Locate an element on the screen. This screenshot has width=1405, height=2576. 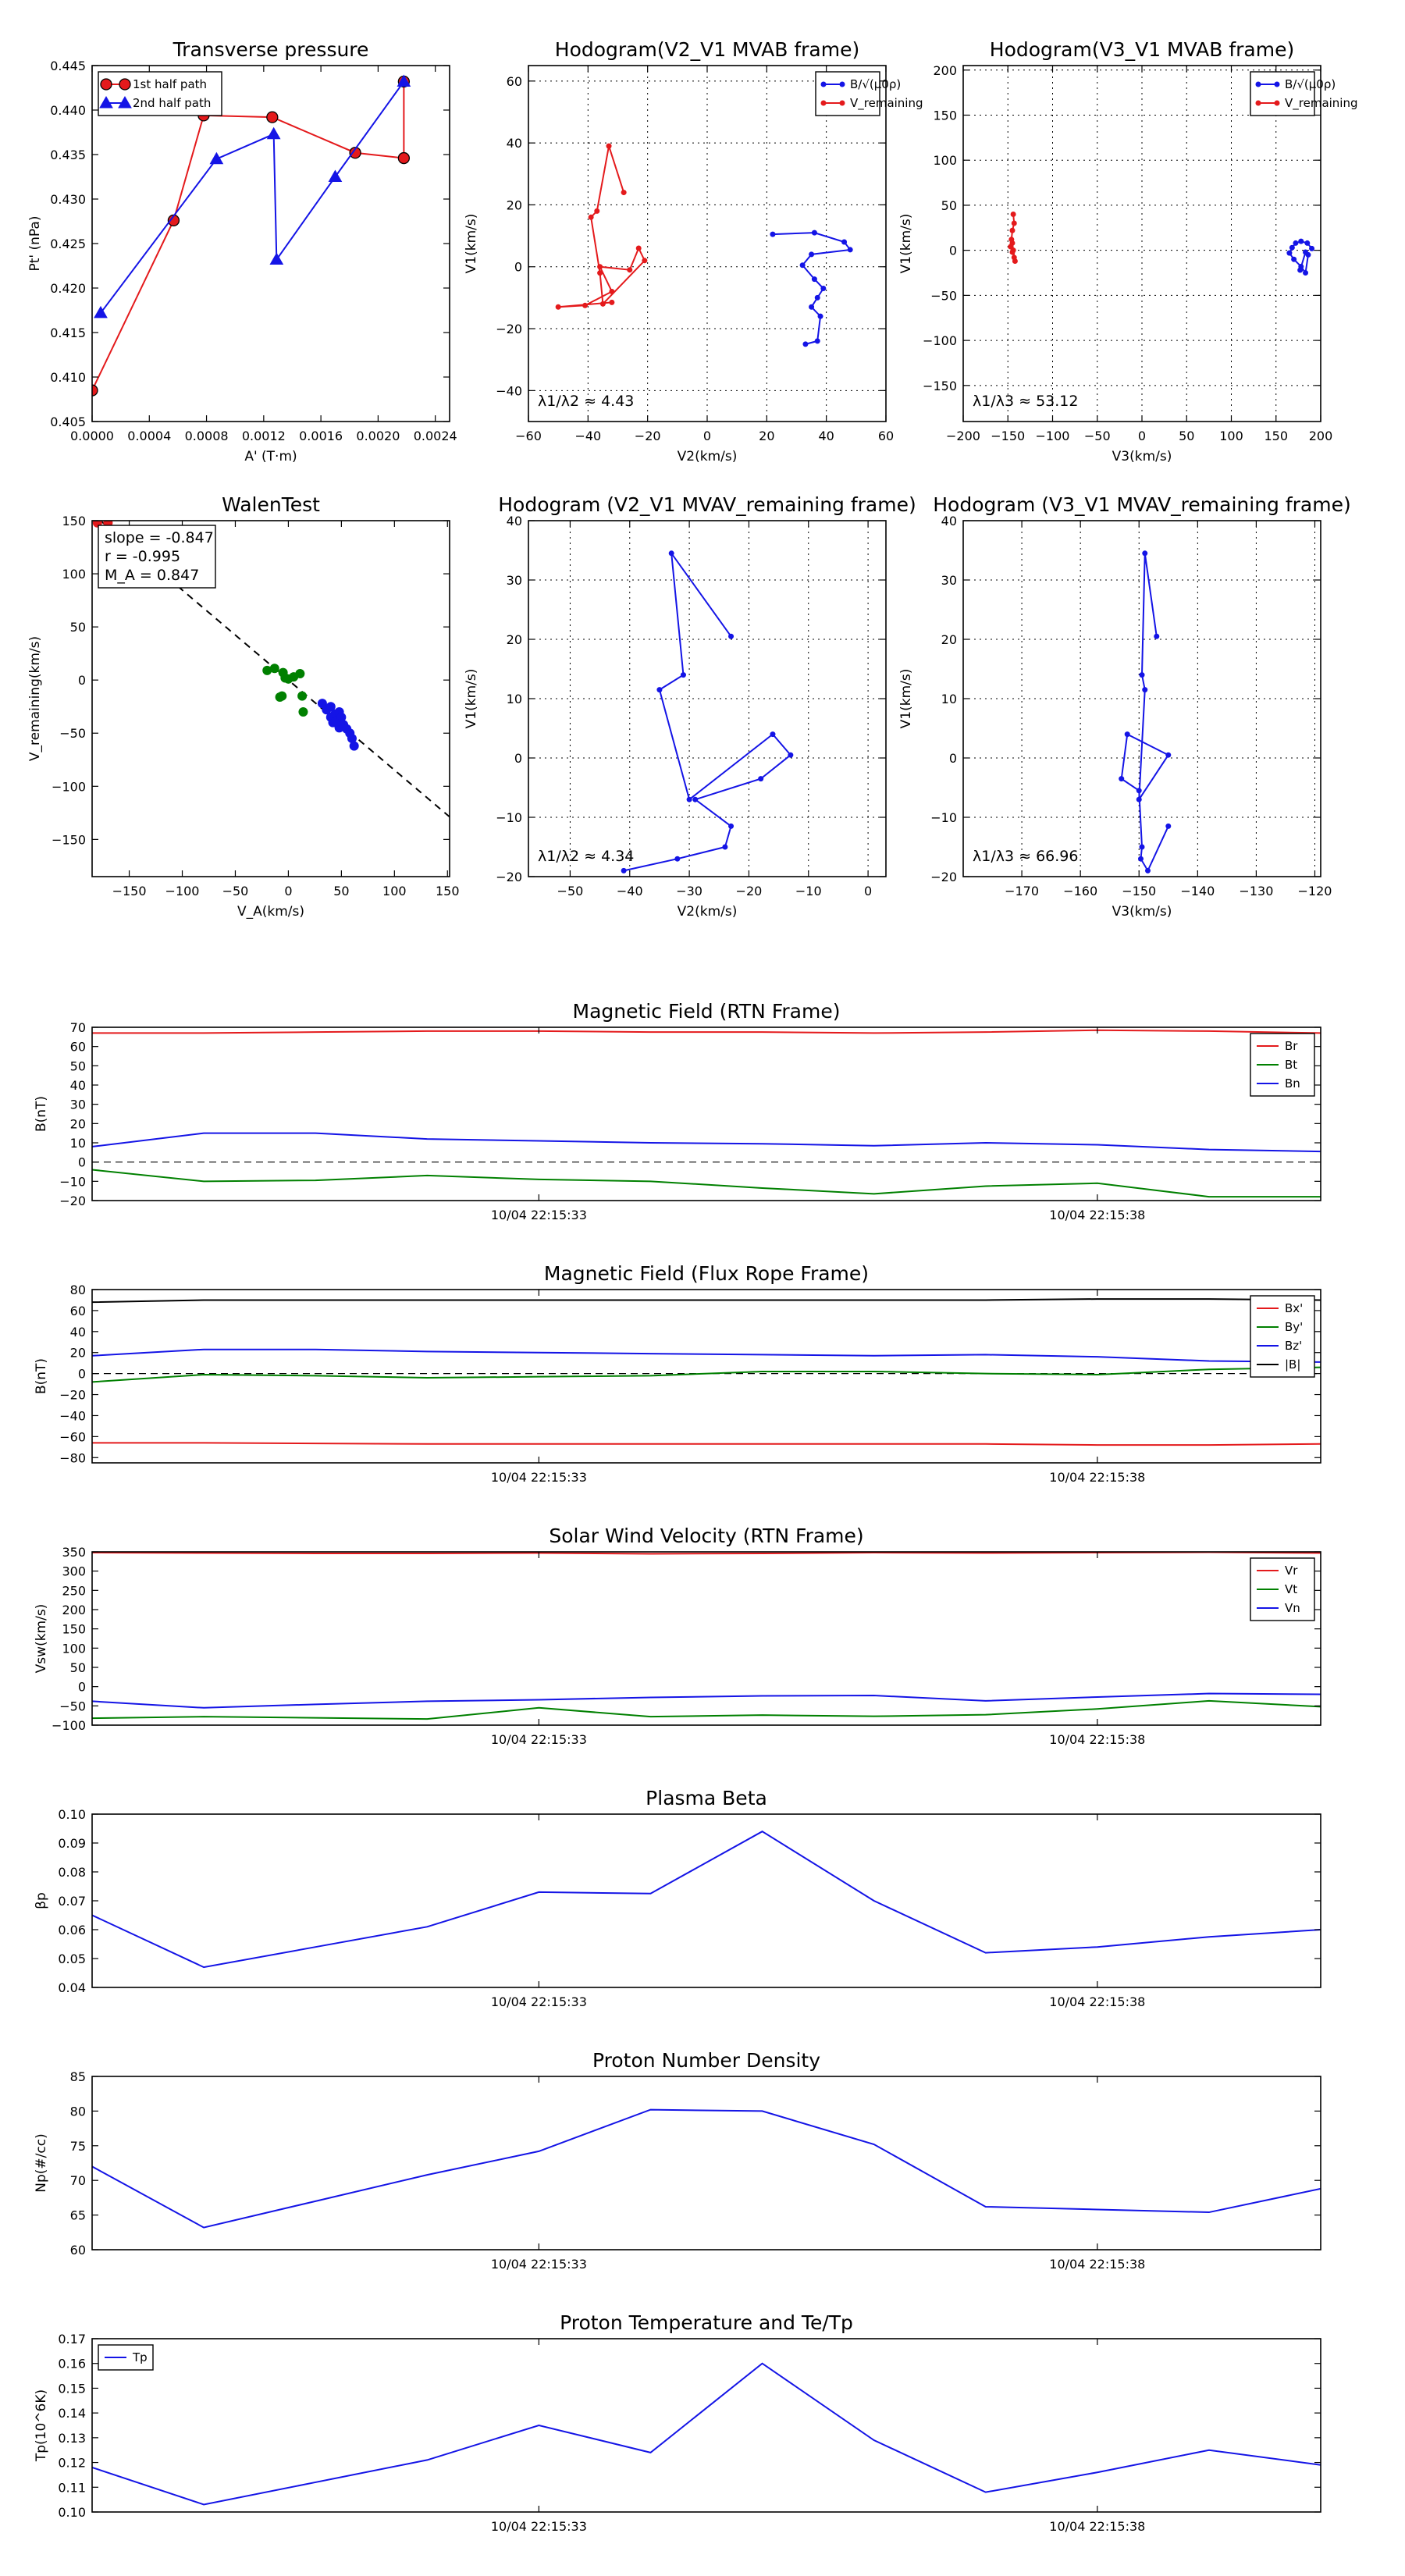
y-tick-label: 0.10 is located at coordinates (72, 2512).